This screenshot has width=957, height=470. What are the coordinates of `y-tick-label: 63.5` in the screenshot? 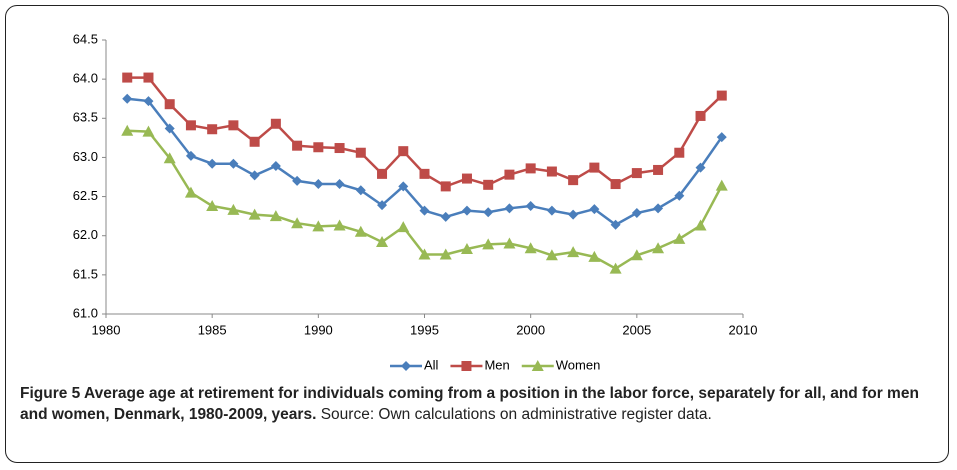 It's located at (85, 117).